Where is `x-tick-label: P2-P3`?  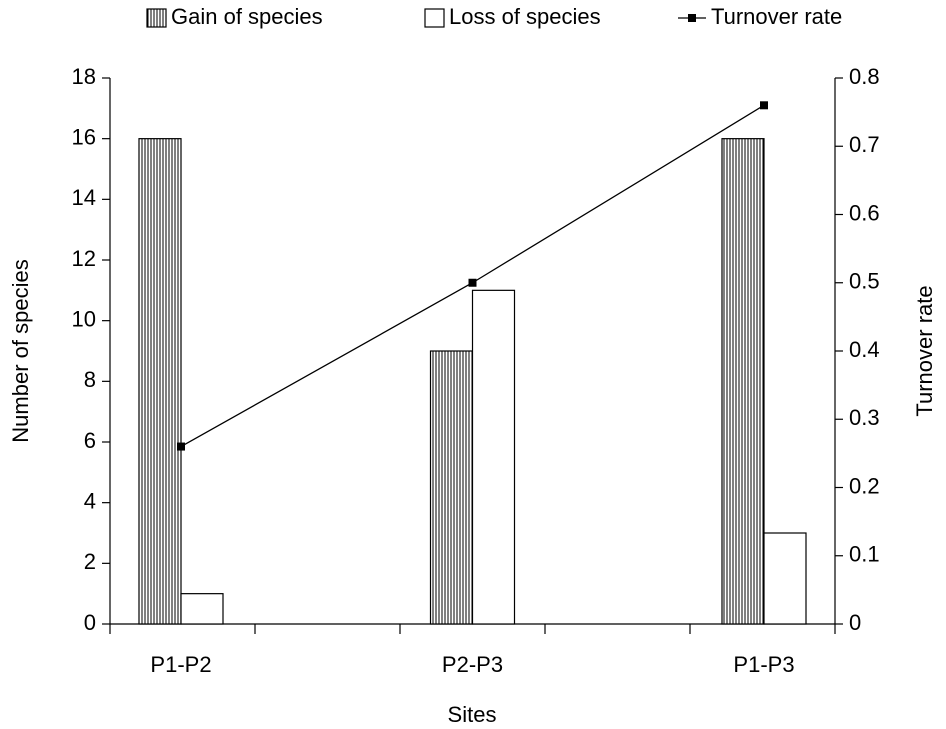 x-tick-label: P2-P3 is located at coordinates (472, 664).